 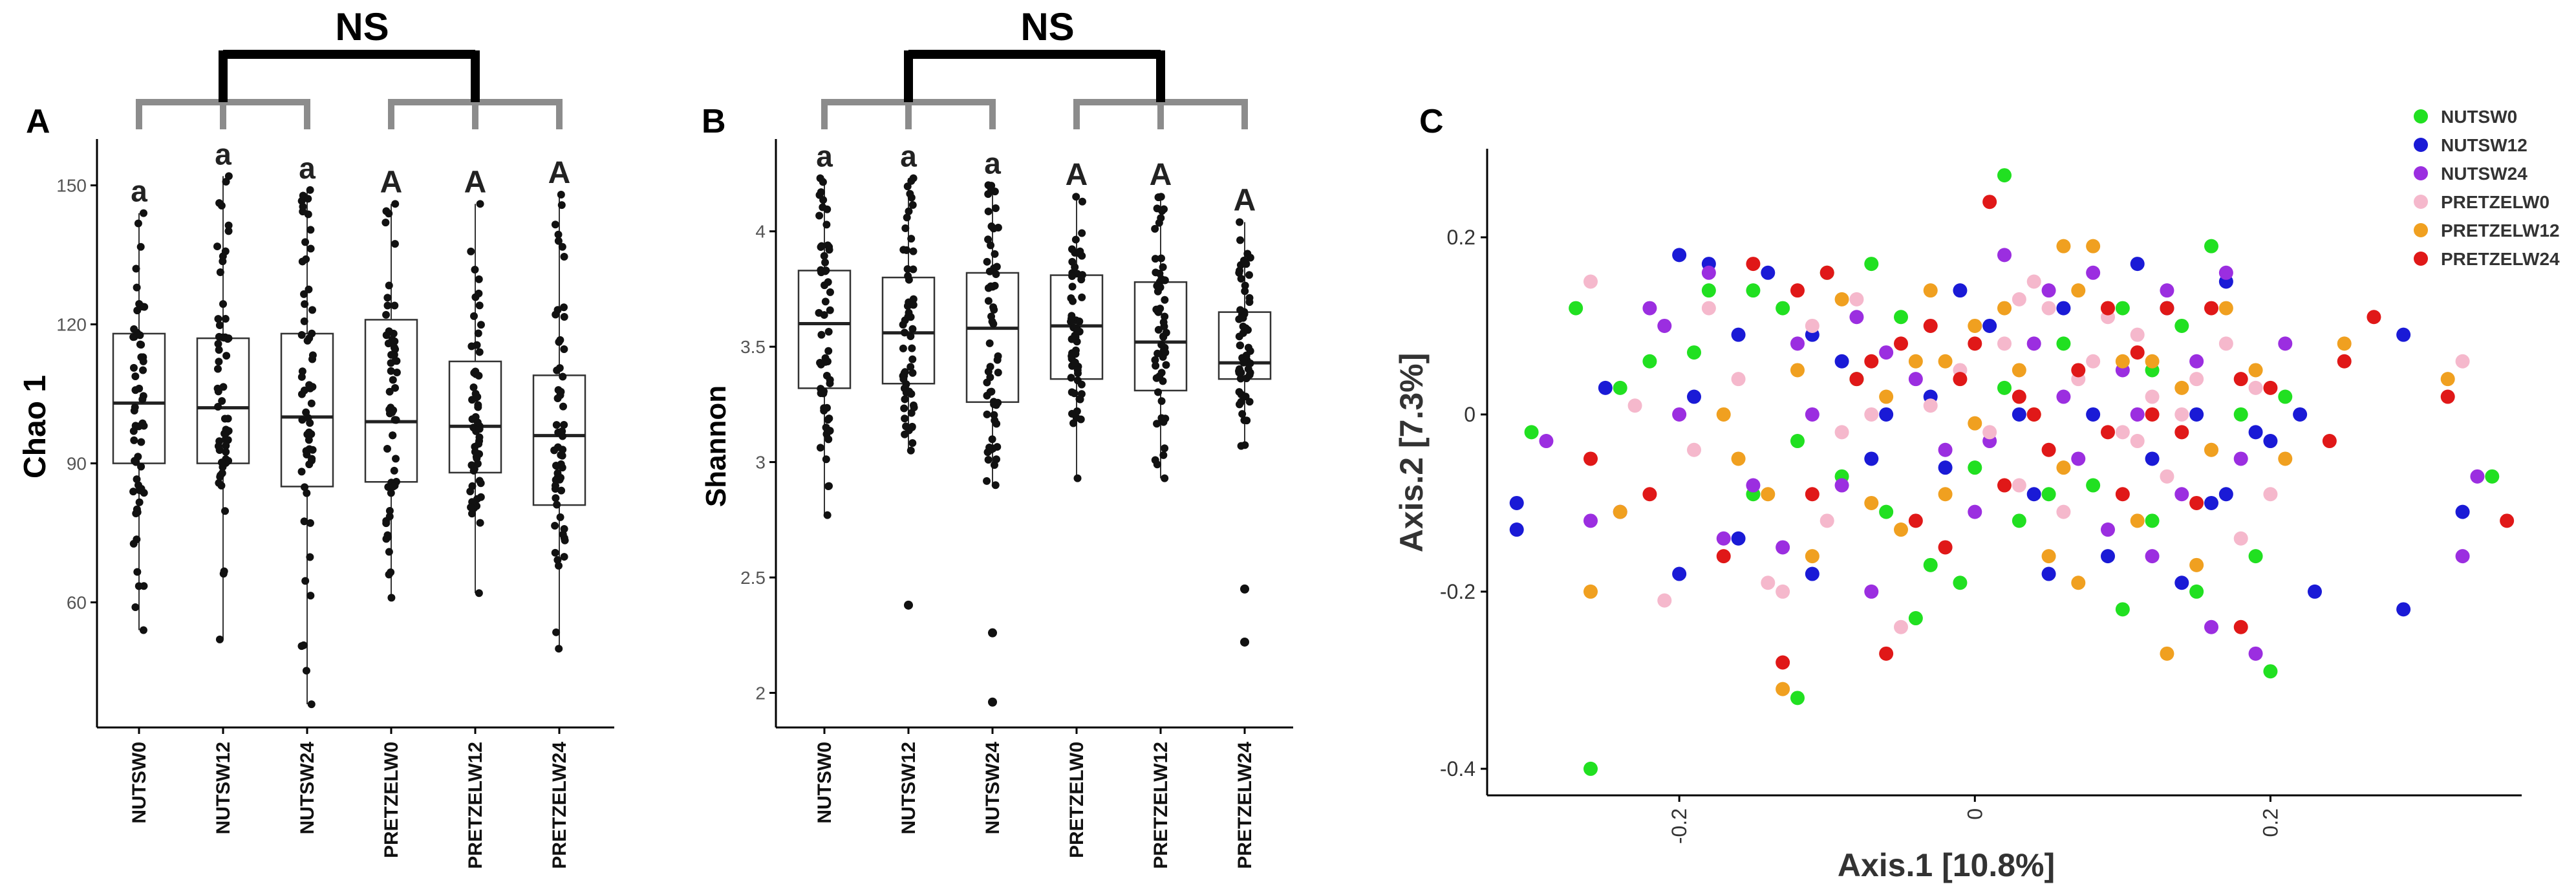 I want to click on y-tick-label: 3, so click(x=760, y=463).